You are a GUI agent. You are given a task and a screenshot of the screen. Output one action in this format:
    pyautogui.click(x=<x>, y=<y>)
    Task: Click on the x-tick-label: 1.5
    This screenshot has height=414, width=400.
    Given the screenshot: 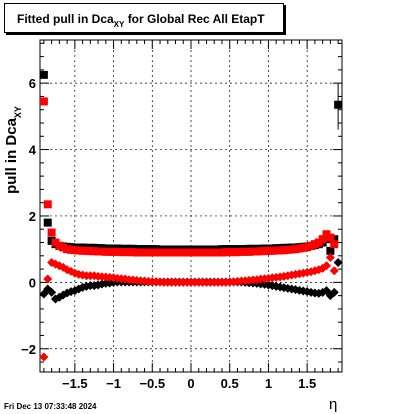 What is the action you would take?
    pyautogui.click(x=307, y=383)
    